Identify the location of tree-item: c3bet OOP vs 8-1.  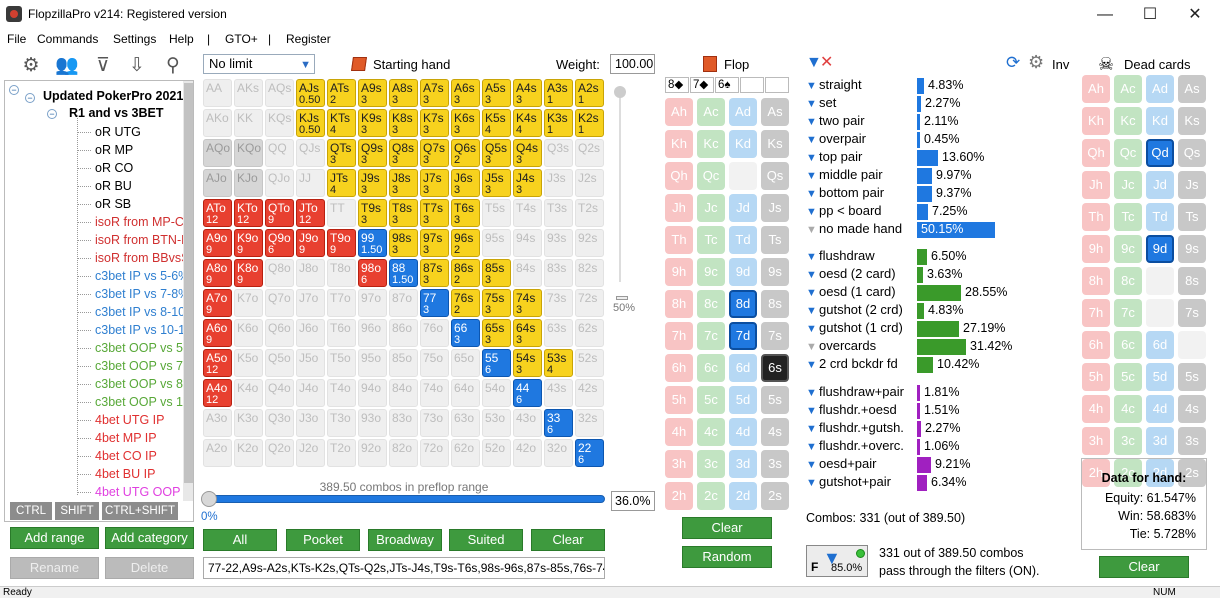
(144, 384).